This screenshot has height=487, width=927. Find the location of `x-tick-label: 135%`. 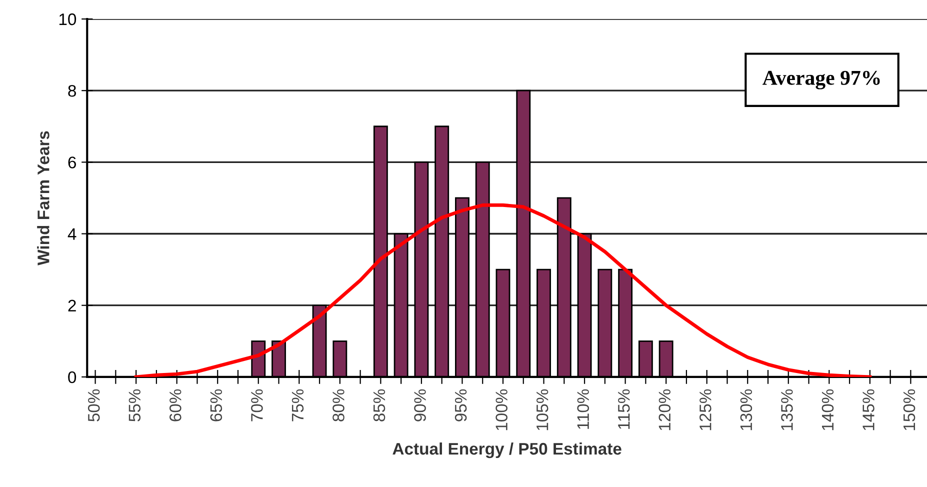

x-tick-label: 135% is located at coordinates (787, 409).